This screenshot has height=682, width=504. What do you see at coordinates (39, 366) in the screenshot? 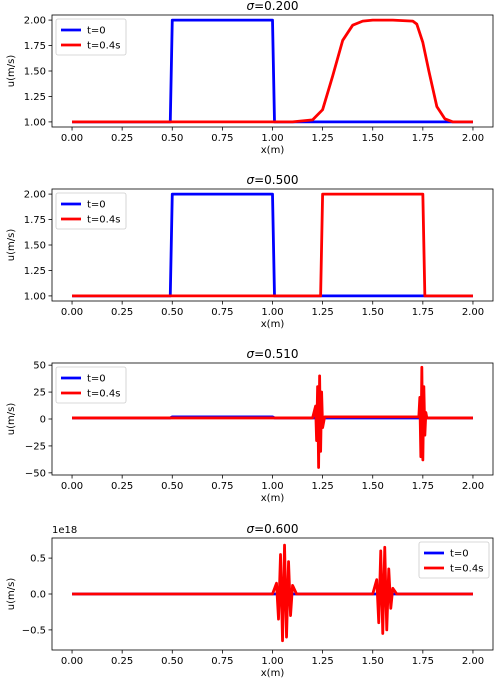
I see `y-tick-label: 50` at bounding box center [39, 366].